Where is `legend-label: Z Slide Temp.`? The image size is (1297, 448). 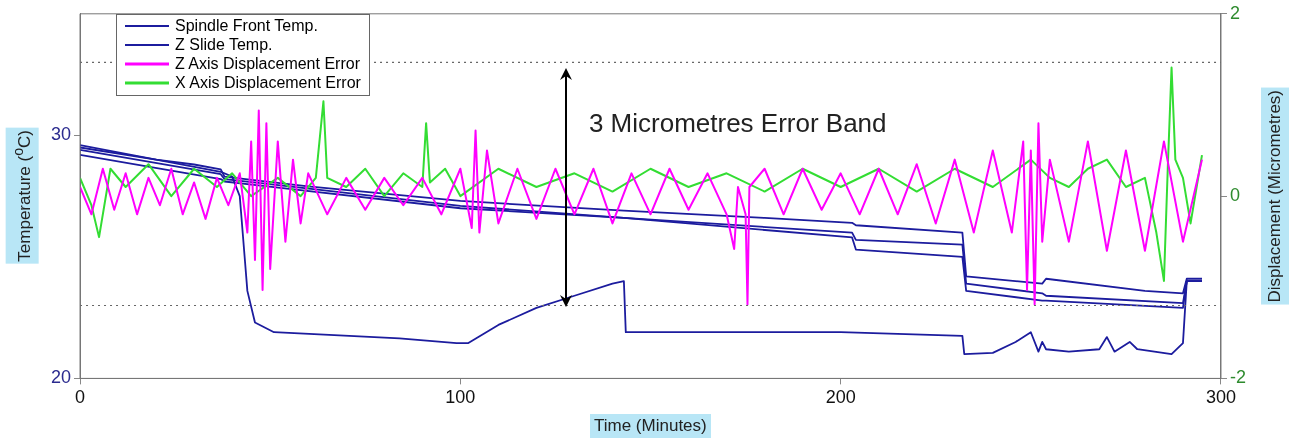 legend-label: Z Slide Temp. is located at coordinates (224, 45).